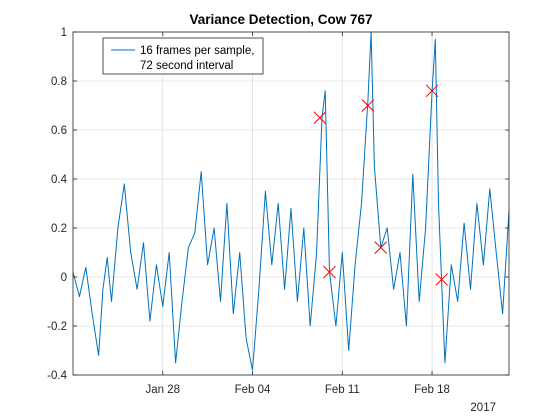 The image size is (560, 420). What do you see at coordinates (381, 185) in the screenshot?
I see `marker-layer` at bounding box center [381, 185].